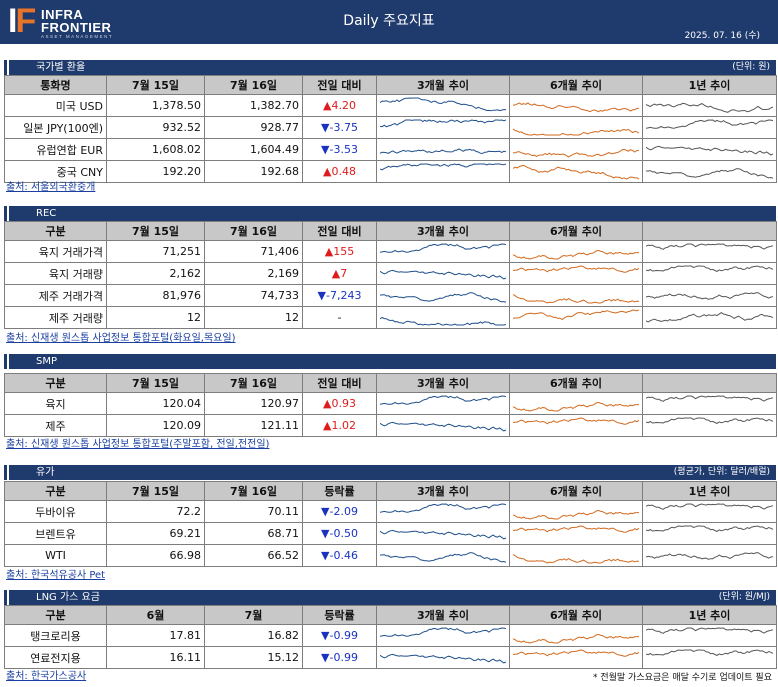  Describe the element at coordinates (155, 85) in the screenshot. I see `column-header: 7월 15일` at that location.